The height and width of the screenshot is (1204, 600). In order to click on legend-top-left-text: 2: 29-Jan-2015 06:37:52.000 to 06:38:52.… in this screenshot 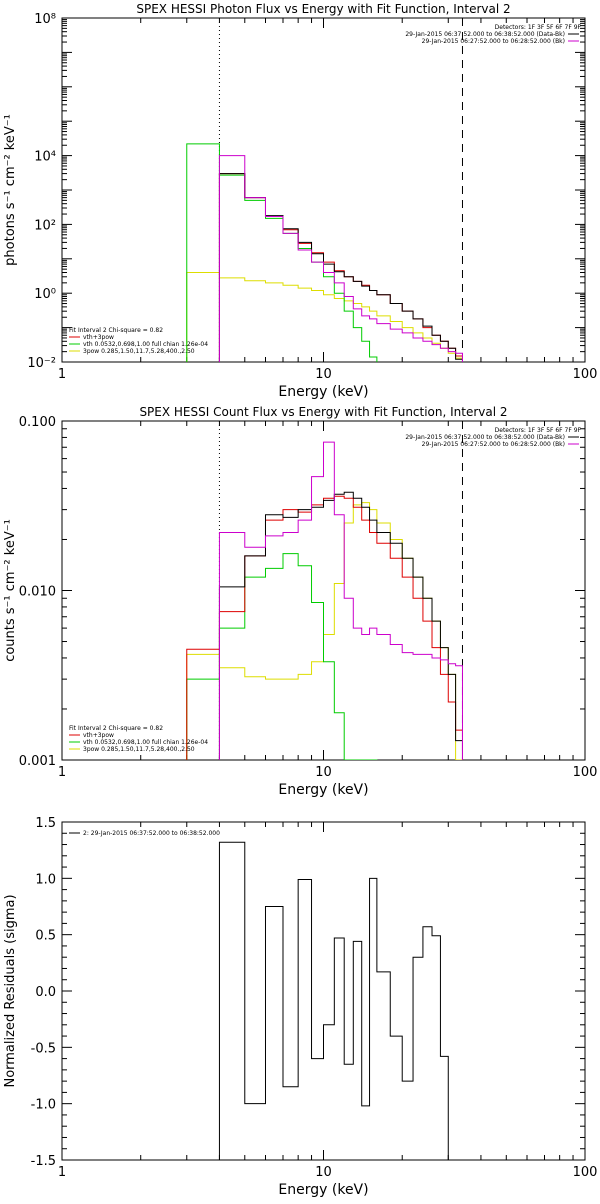, I will do `click(151, 833)`.